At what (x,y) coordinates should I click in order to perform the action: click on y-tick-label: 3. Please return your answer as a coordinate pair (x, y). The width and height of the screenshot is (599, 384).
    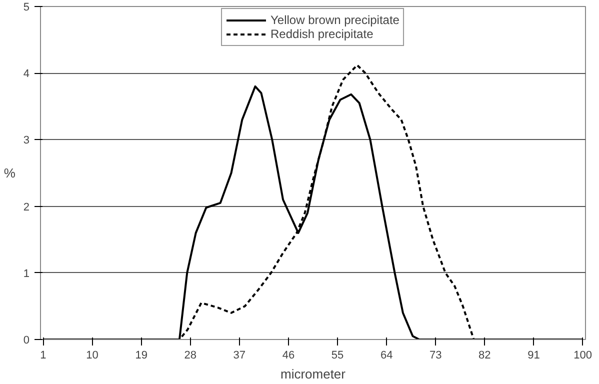
    Looking at the image, I should click on (26, 140).